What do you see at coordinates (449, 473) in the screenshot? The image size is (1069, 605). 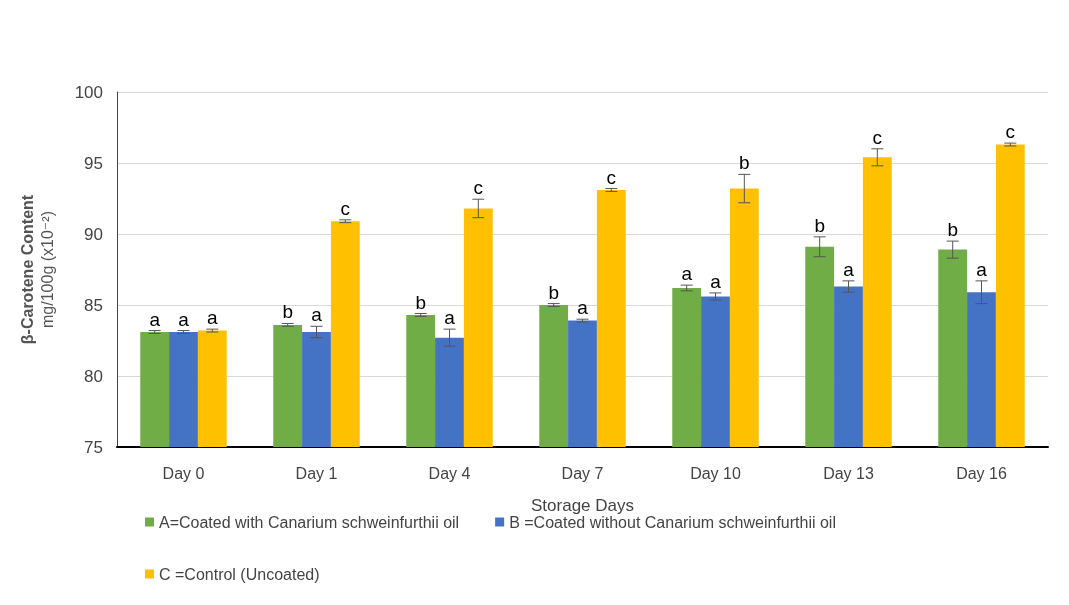 I see `x-tick-label: Day 4` at bounding box center [449, 473].